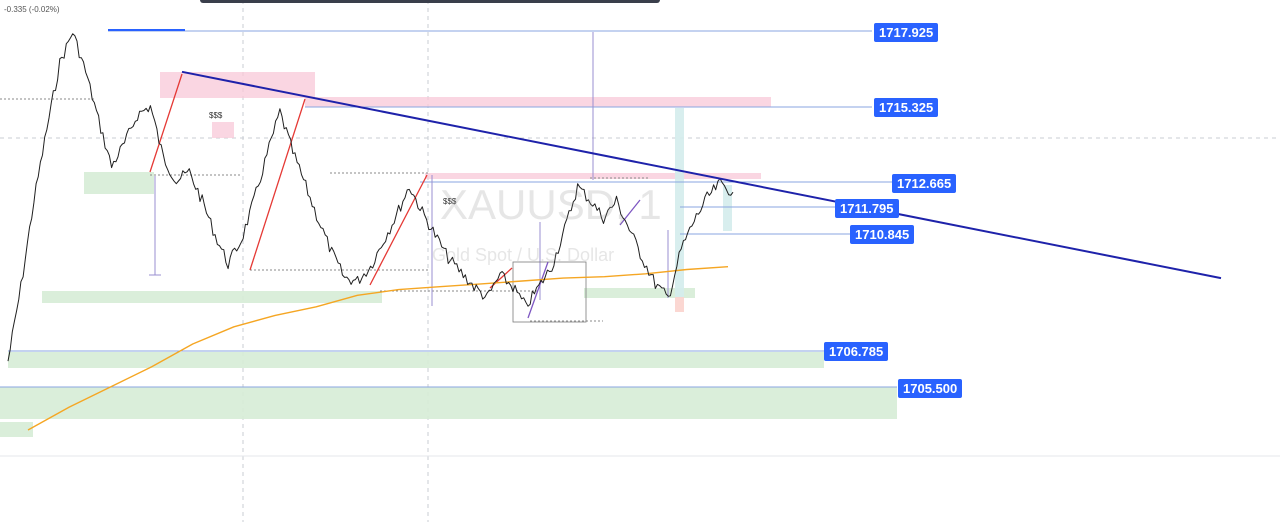 The height and width of the screenshot is (522, 1280). I want to click on top-toolbar-edge, so click(430, 1).